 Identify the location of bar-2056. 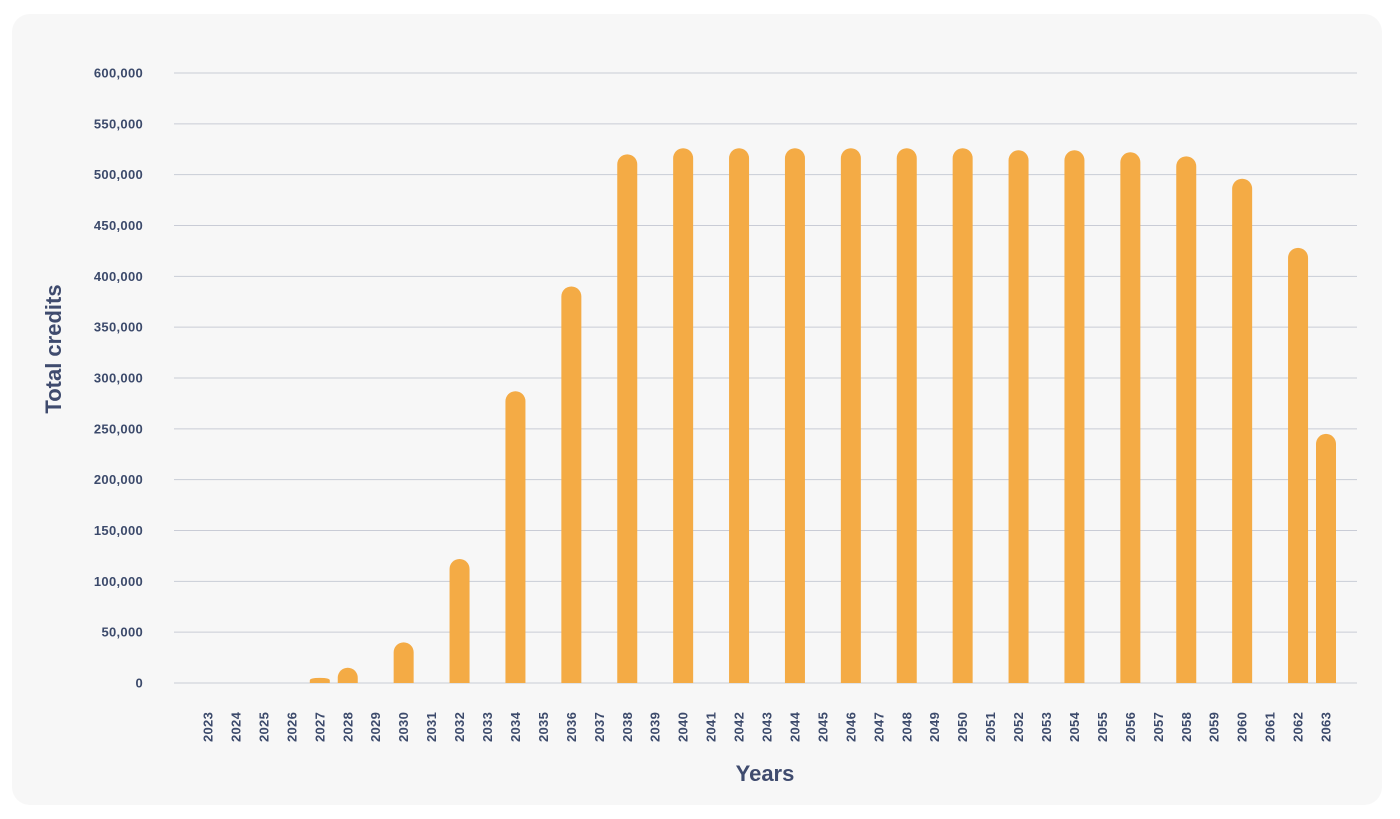
(1130, 417).